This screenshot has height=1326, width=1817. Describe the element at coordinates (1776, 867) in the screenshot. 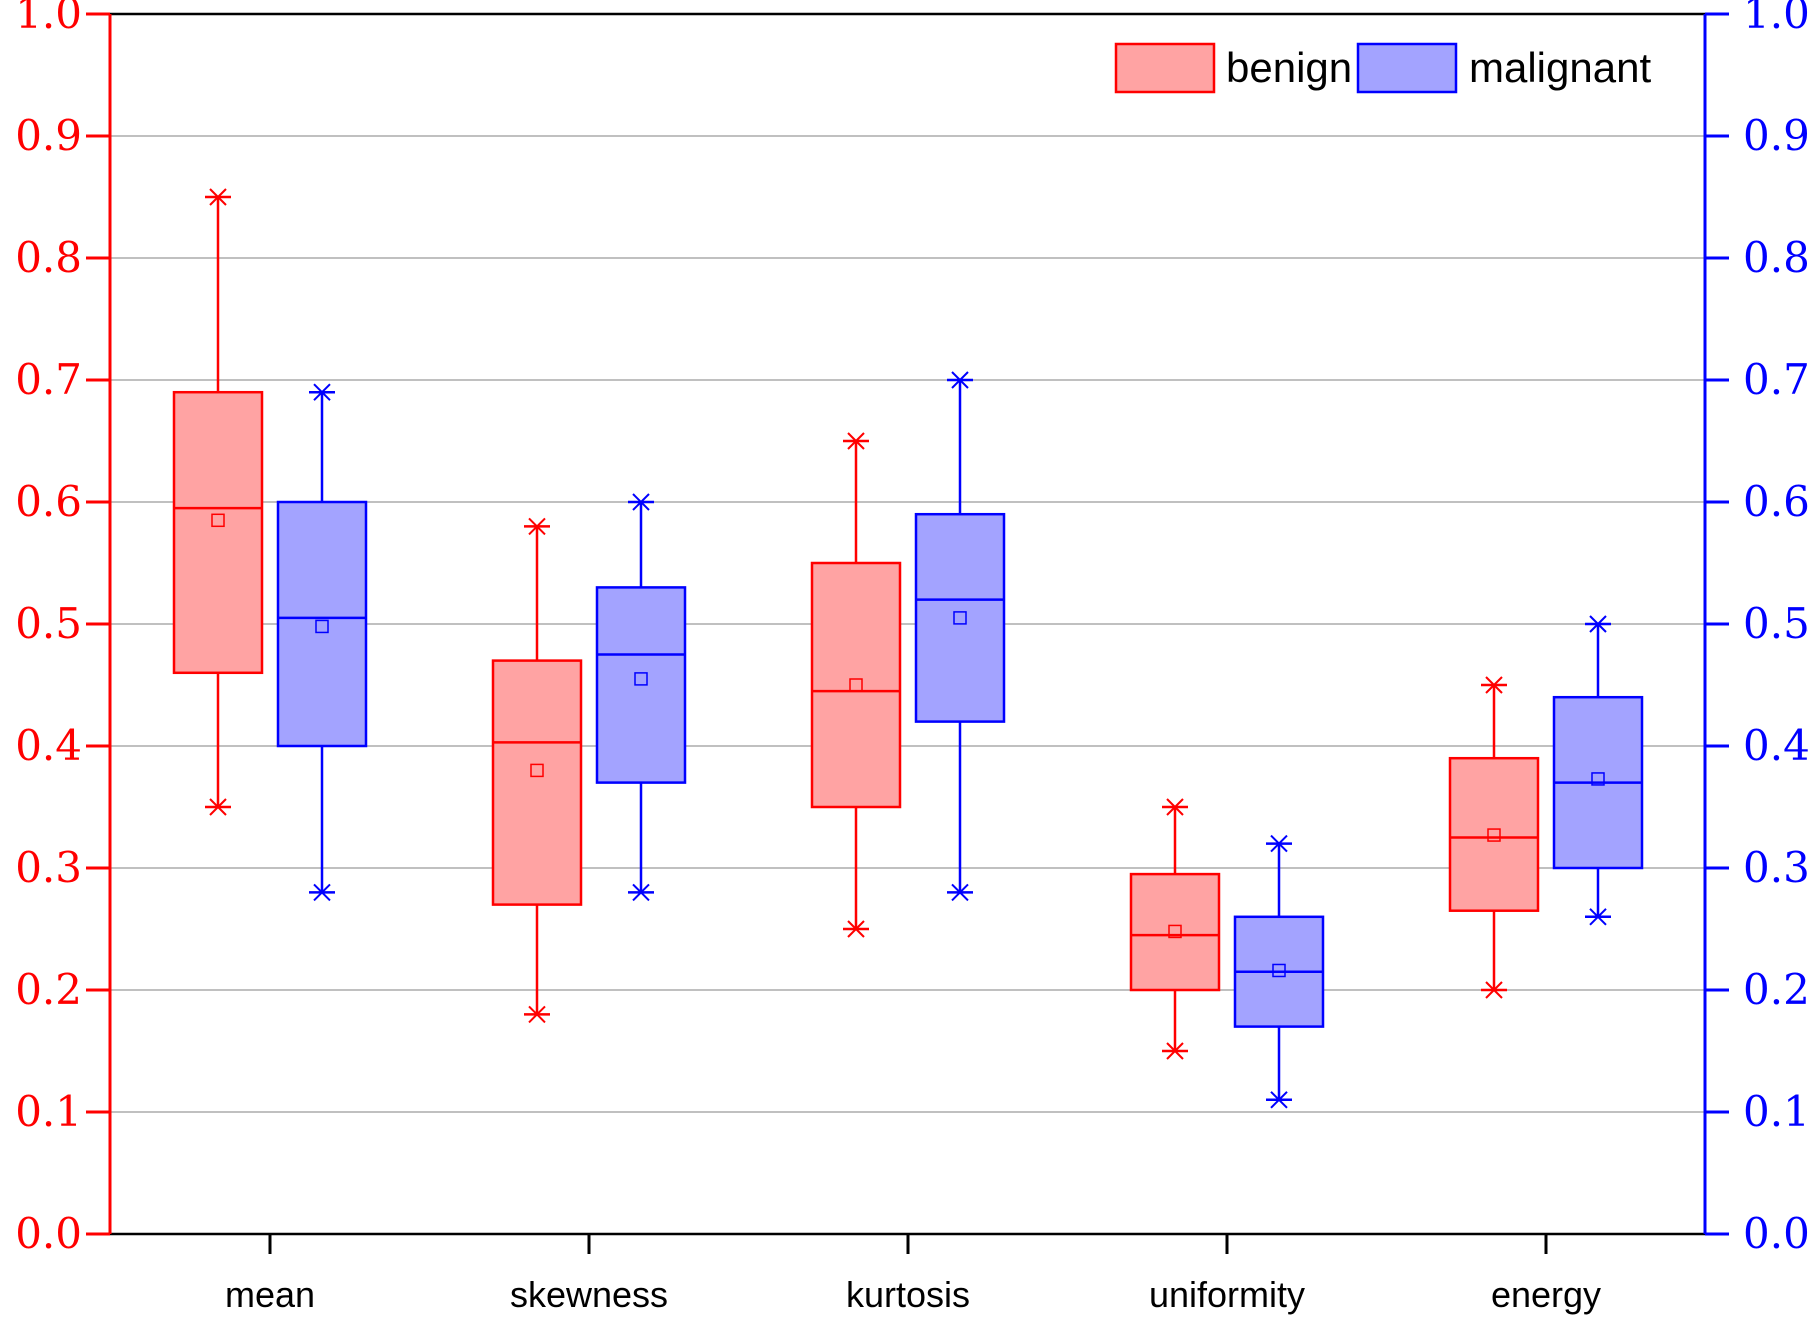

I see `right-tick-label: 0.3` at that location.